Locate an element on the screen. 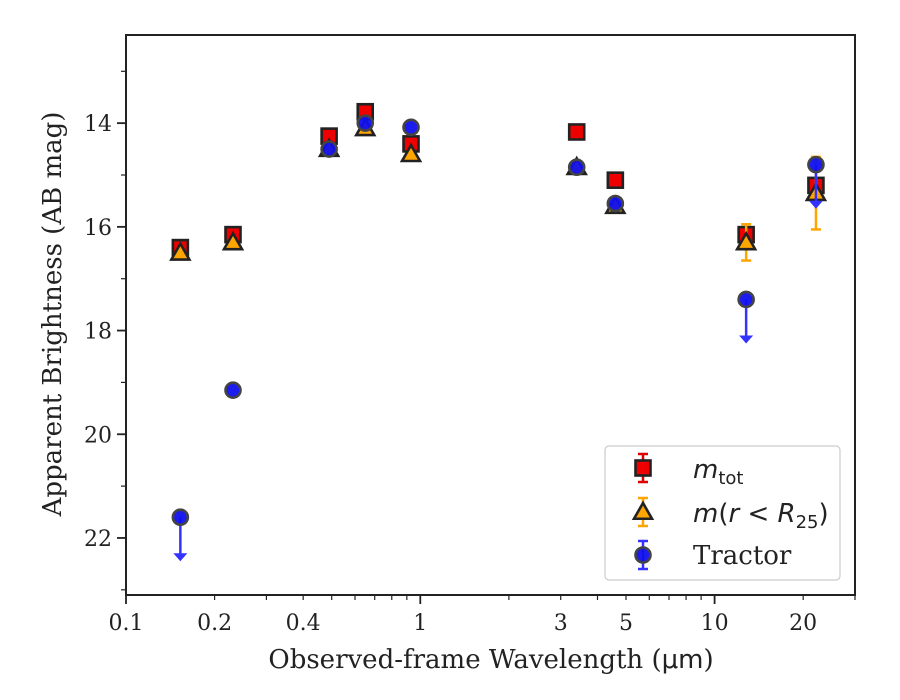  legend-box is located at coordinates (722, 513).